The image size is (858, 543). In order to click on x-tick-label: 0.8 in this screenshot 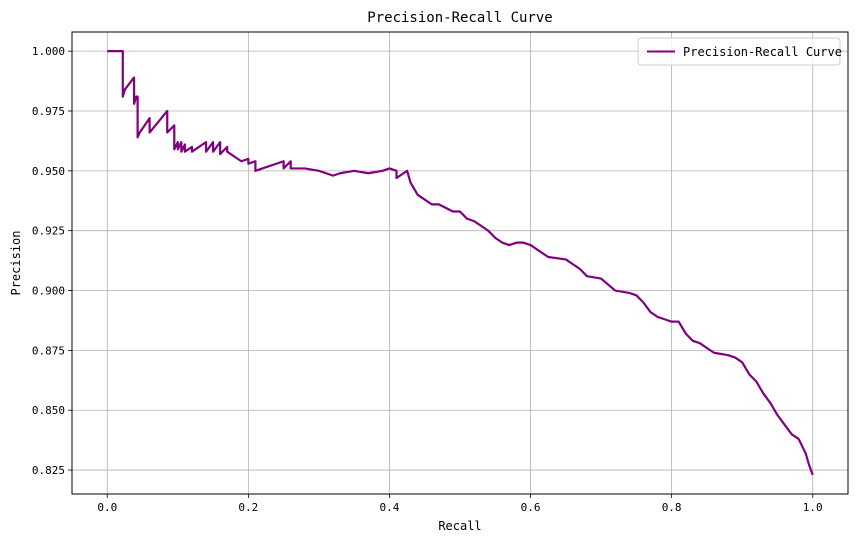, I will do `click(672, 507)`.